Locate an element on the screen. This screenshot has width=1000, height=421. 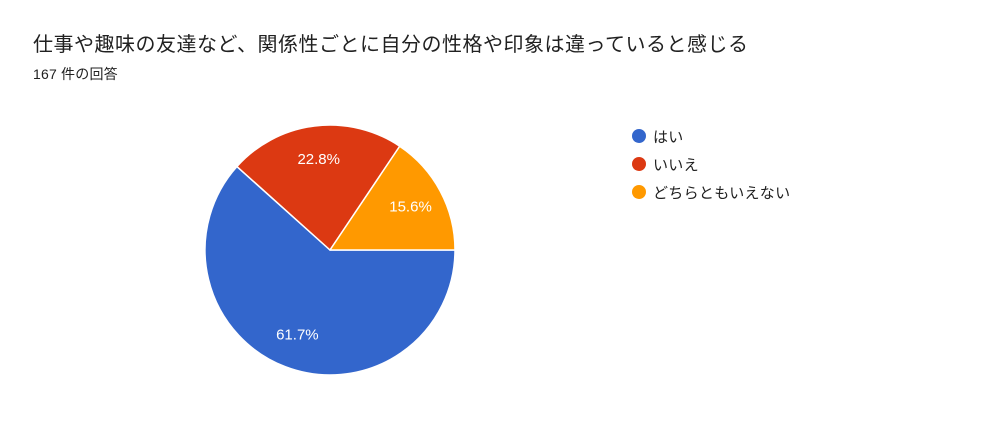
legend-label: はい is located at coordinates (668, 137).